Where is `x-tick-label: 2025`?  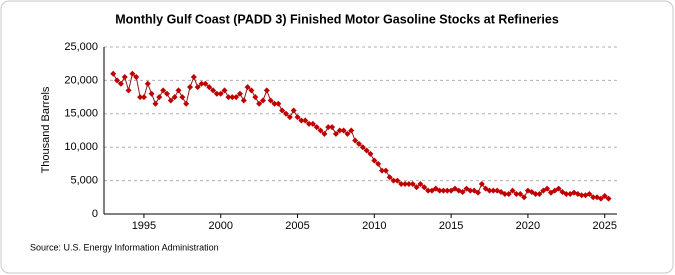 x-tick-label: 2025 is located at coordinates (604, 226).